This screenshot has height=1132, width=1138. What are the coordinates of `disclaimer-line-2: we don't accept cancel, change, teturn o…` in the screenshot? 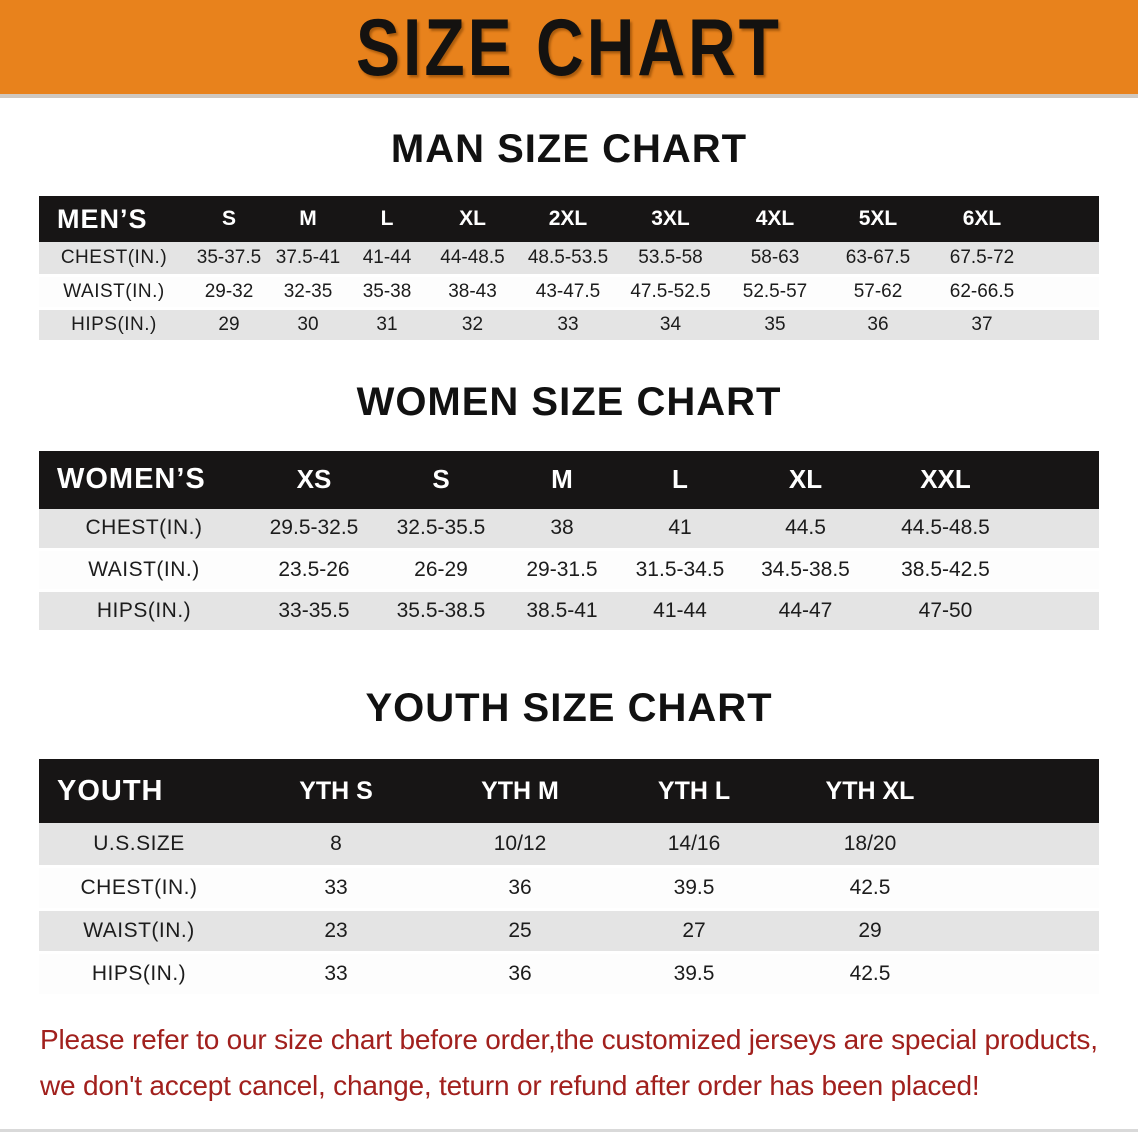 It's located at (510, 1085).